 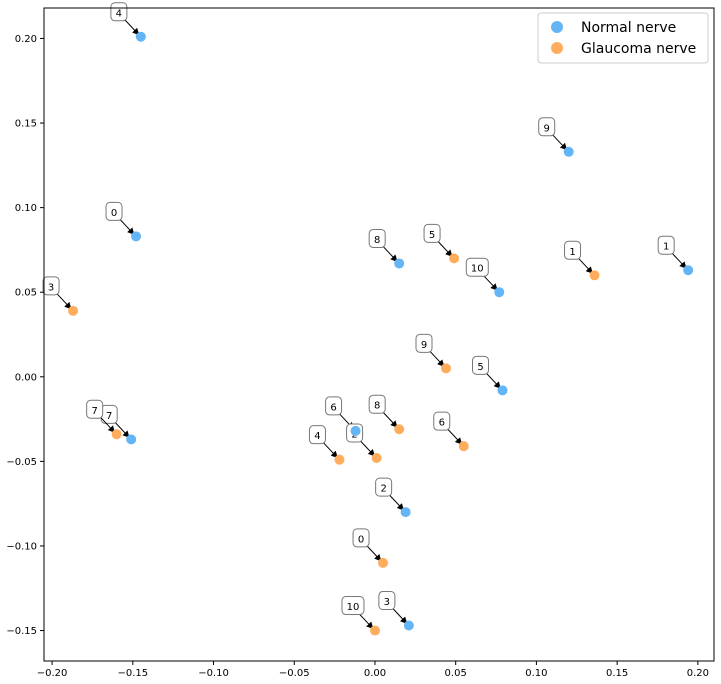 I want to click on x-axis-ticks: −0.20 −0.15 −0.10 −0.05 0.00 0.05 0.10 0.15 0.20, so click(x=373, y=670).